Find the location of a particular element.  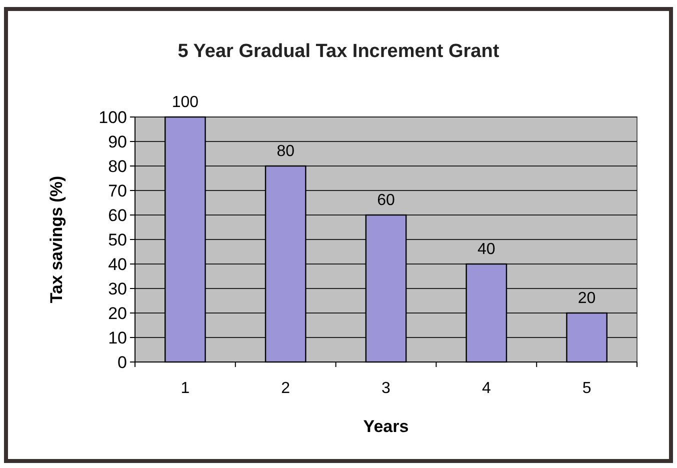

y-tick-label: 70 is located at coordinates (117, 191).